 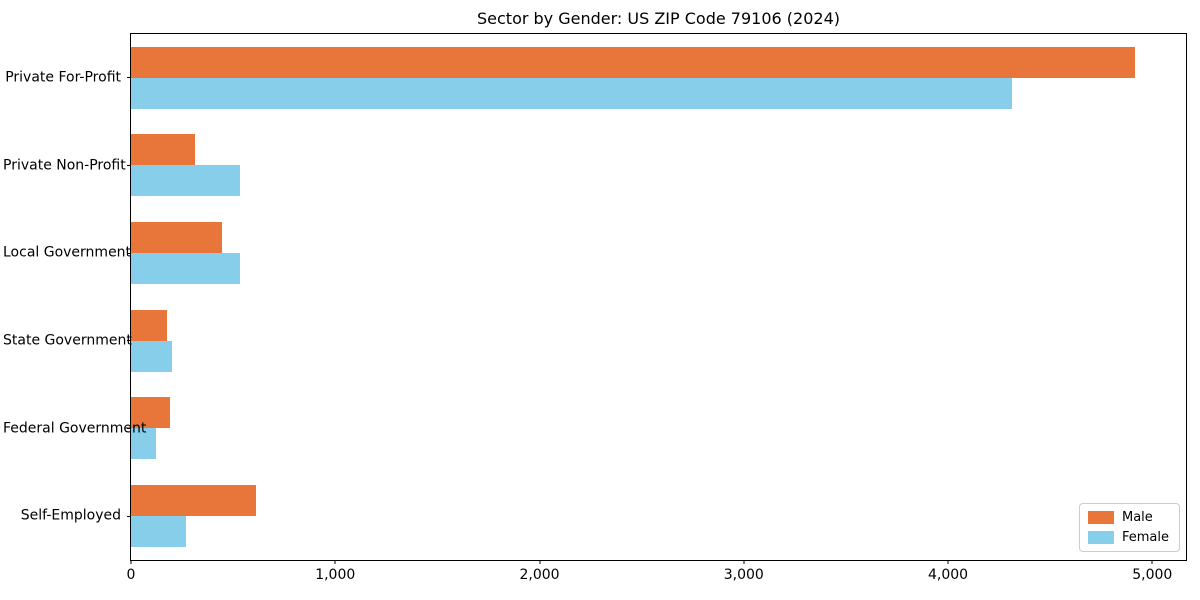 What do you see at coordinates (131, 575) in the screenshot?
I see `x-tick-label-0: 0` at bounding box center [131, 575].